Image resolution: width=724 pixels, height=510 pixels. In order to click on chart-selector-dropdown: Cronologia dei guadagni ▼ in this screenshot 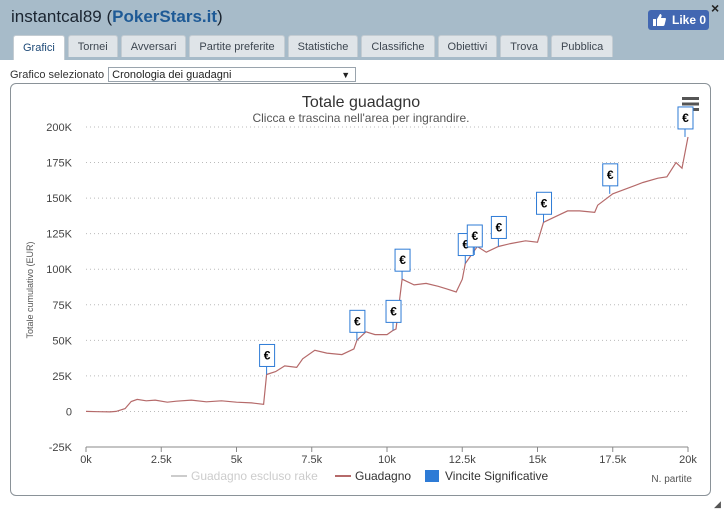, I will do `click(232, 74)`.